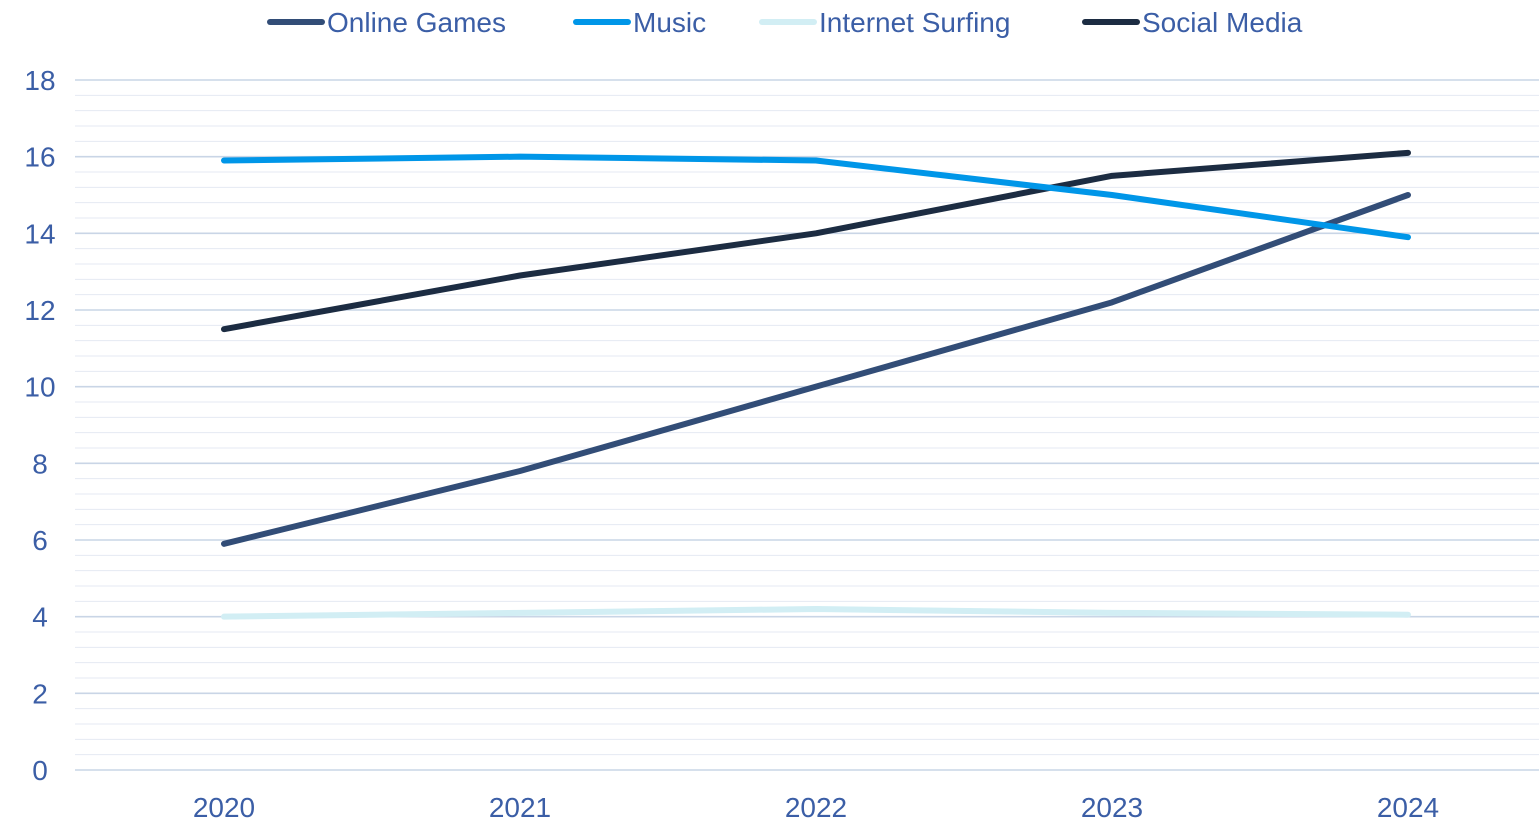  What do you see at coordinates (1112, 807) in the screenshot?
I see `x-tick-label: 2023` at bounding box center [1112, 807].